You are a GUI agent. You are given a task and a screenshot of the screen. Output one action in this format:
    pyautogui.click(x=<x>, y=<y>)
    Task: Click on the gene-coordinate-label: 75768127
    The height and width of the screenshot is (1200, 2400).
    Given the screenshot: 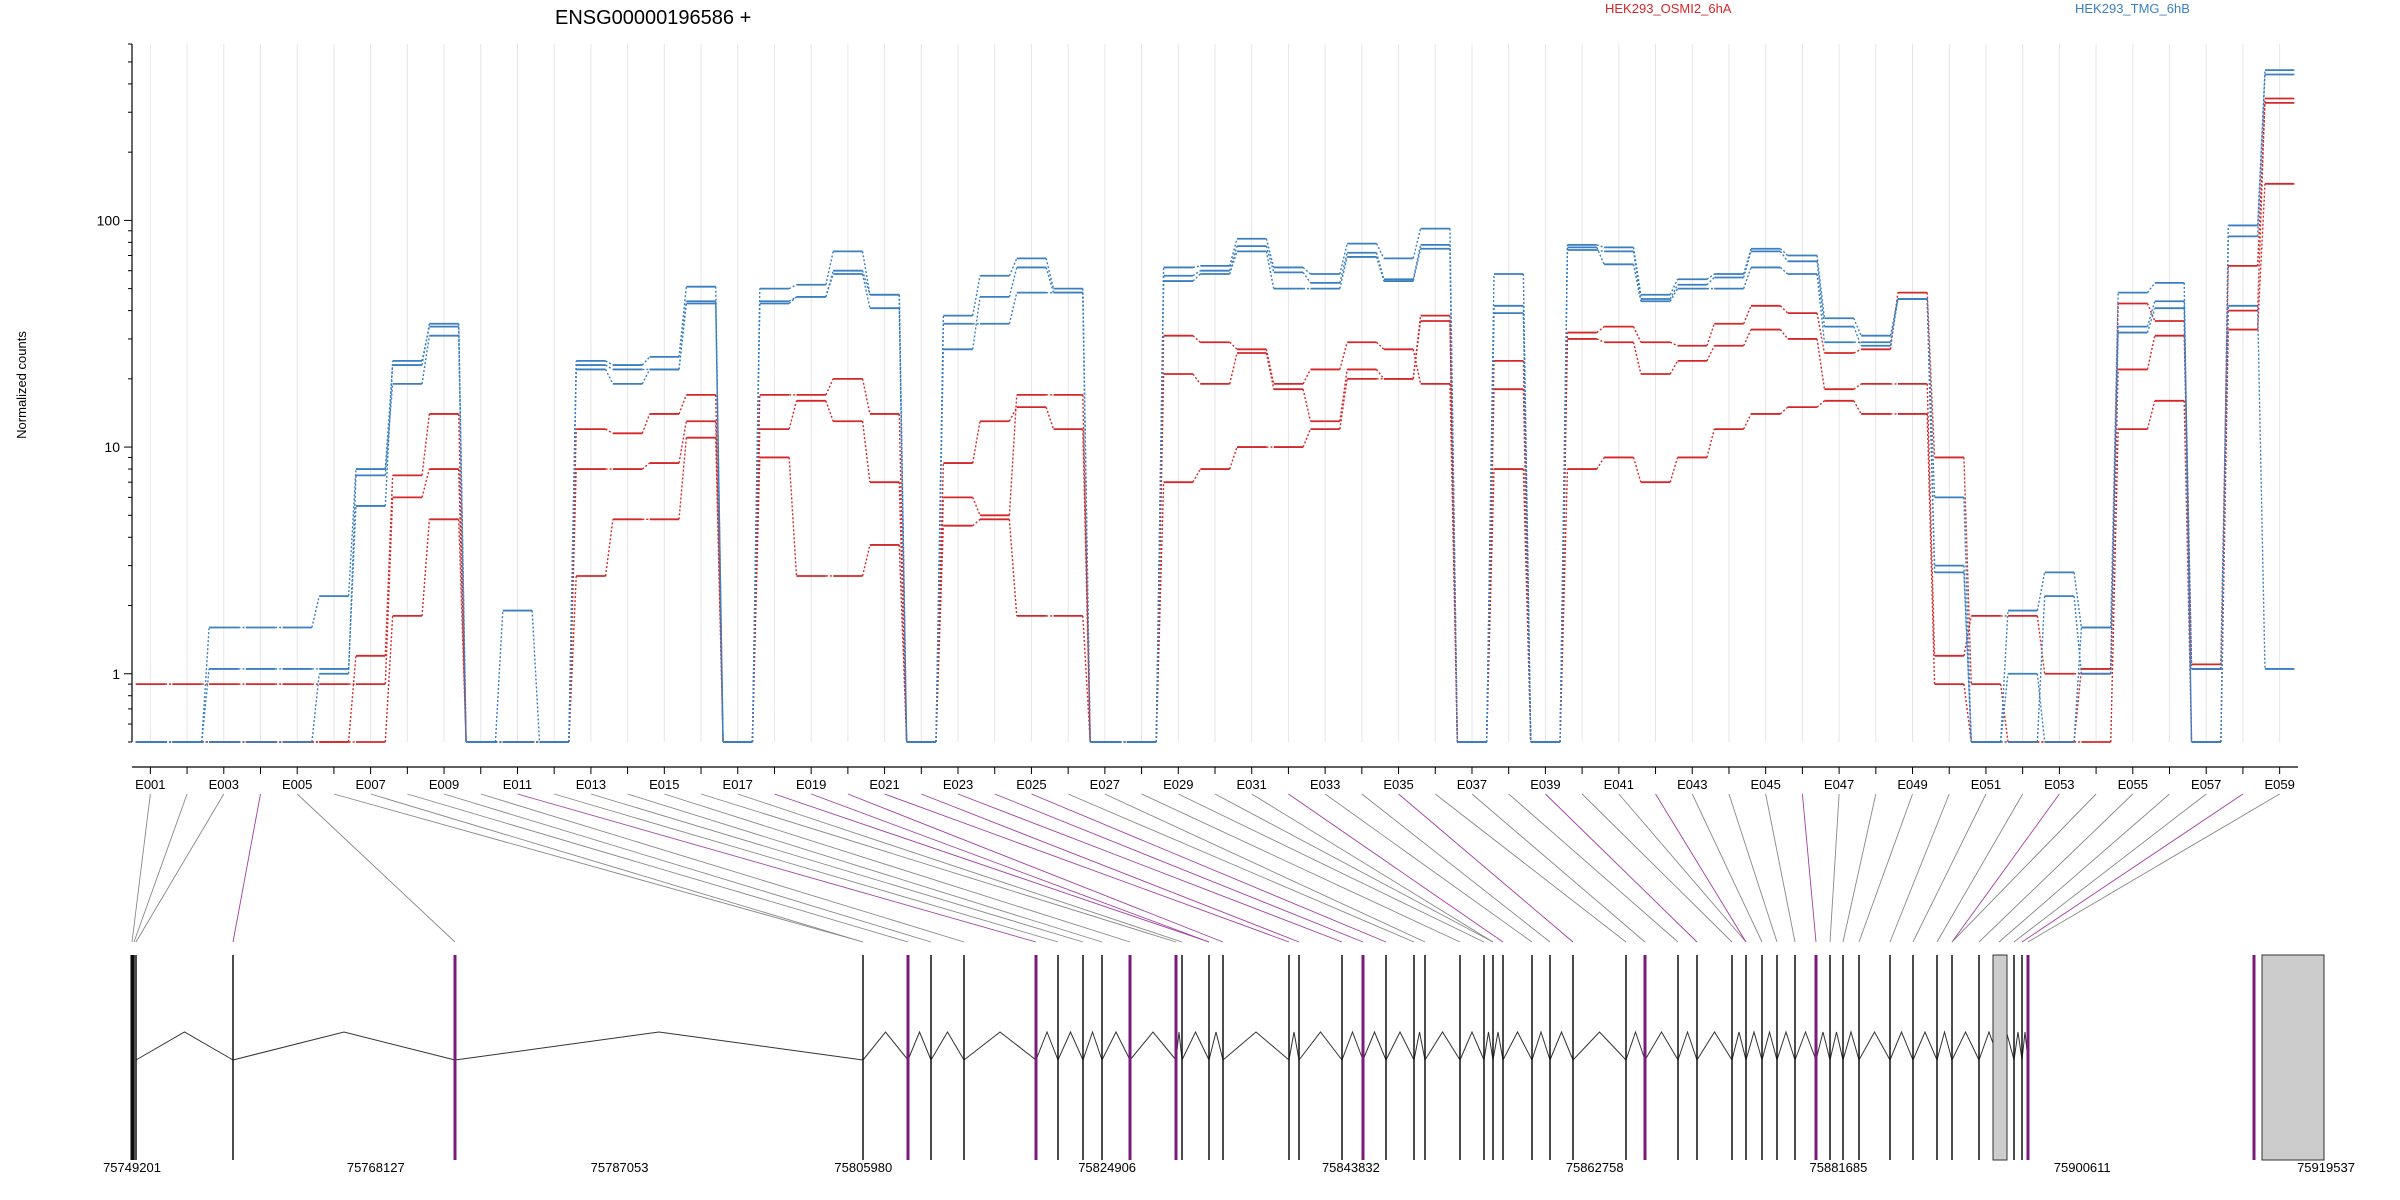 What is the action you would take?
    pyautogui.click(x=376, y=1167)
    